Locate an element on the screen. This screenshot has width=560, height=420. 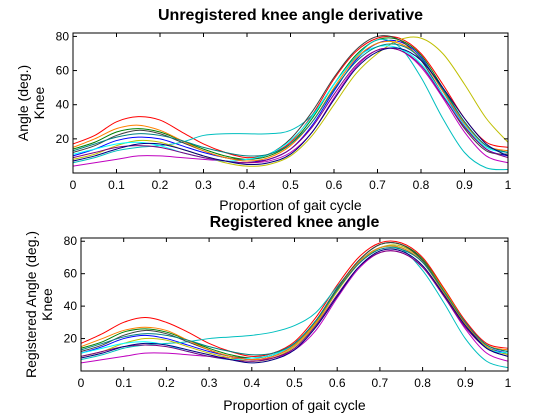
chart-2-y-tick-label: 20 is located at coordinates (71, 339).